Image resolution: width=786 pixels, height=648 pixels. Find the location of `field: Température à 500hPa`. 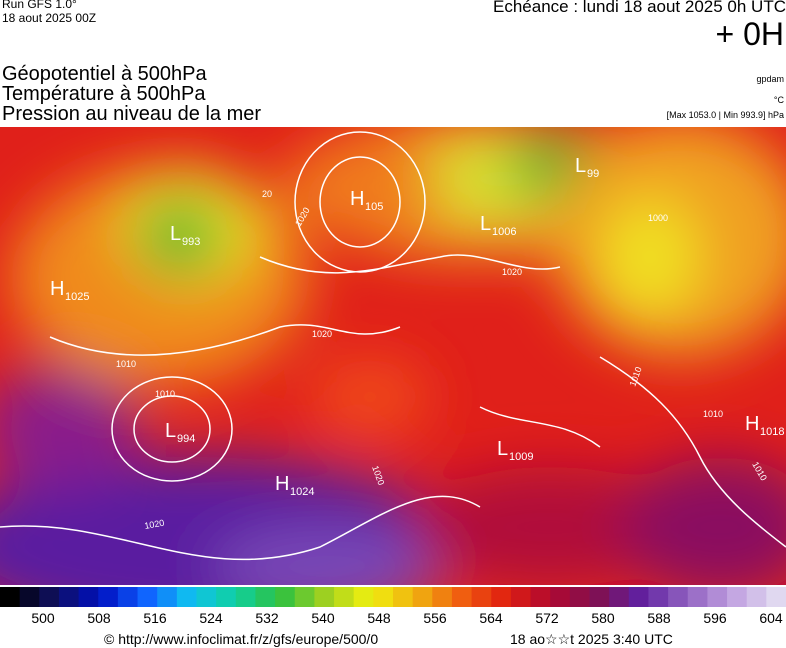

field: Température à 500hPa is located at coordinates (104, 94).